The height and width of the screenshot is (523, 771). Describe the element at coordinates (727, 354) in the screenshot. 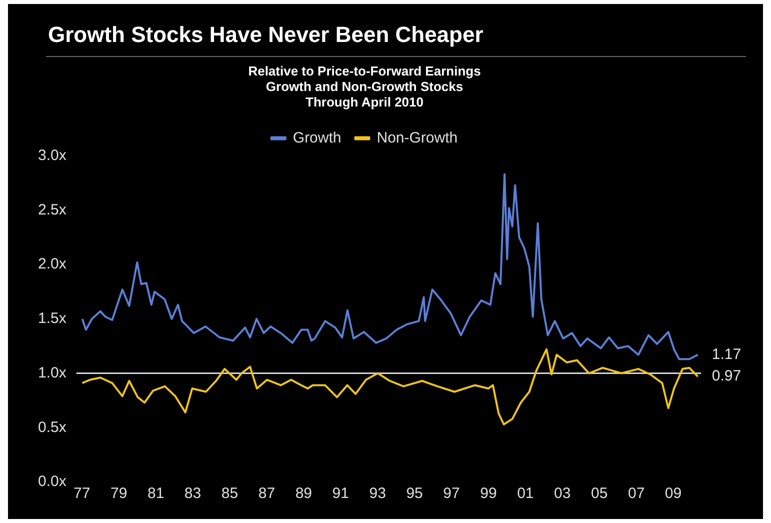

I see `annotation: 1.17` at that location.